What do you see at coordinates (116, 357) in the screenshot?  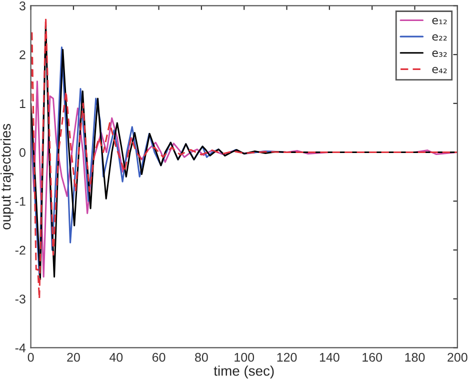 I see `x-tick-label: 40` at bounding box center [116, 357].